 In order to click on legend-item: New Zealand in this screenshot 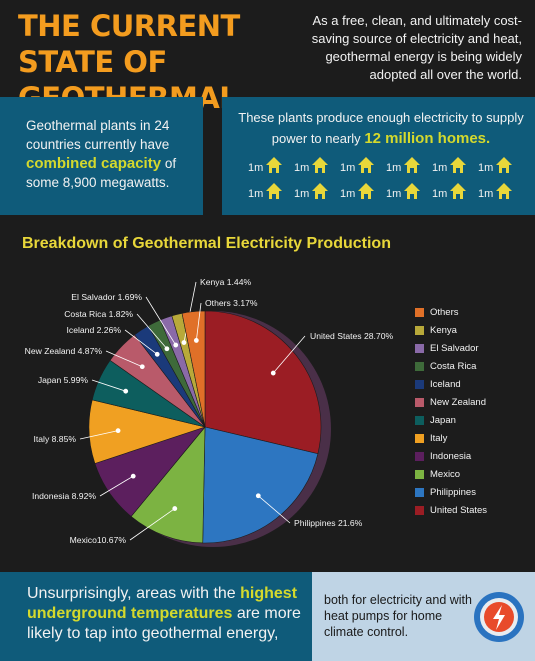, I will do `click(451, 402)`.